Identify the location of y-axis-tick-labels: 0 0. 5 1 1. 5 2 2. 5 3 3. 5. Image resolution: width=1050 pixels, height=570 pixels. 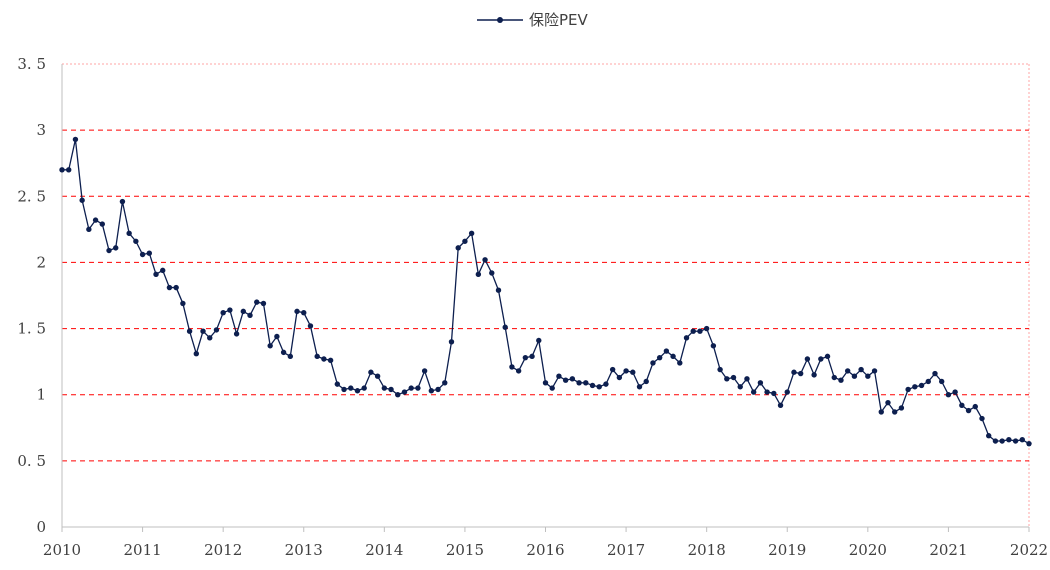
(31, 295).